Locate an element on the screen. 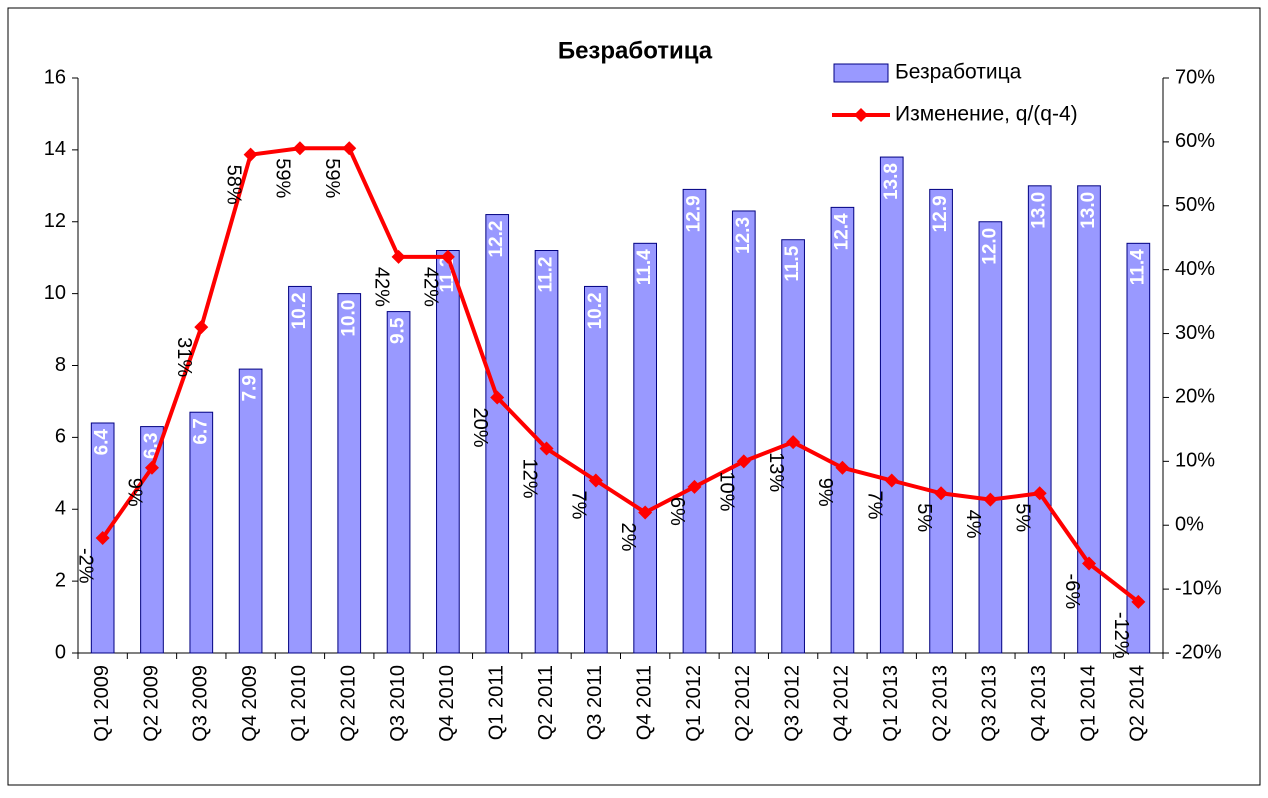  y2-tick-label: 70% is located at coordinates (1195, 77).